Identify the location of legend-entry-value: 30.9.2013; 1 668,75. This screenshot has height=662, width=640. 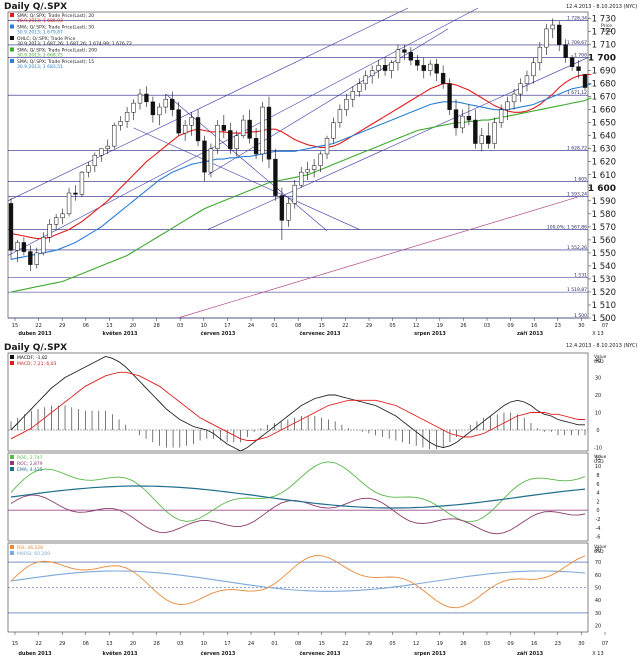
(40, 56).